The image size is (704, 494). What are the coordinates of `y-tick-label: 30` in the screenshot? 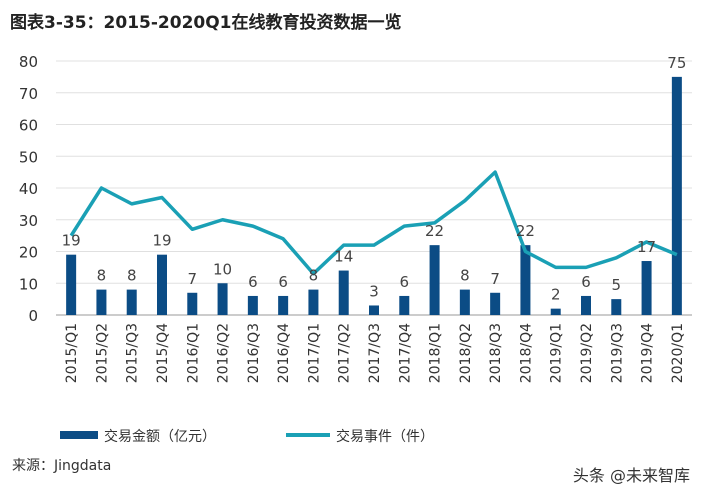 It's located at (28, 221).